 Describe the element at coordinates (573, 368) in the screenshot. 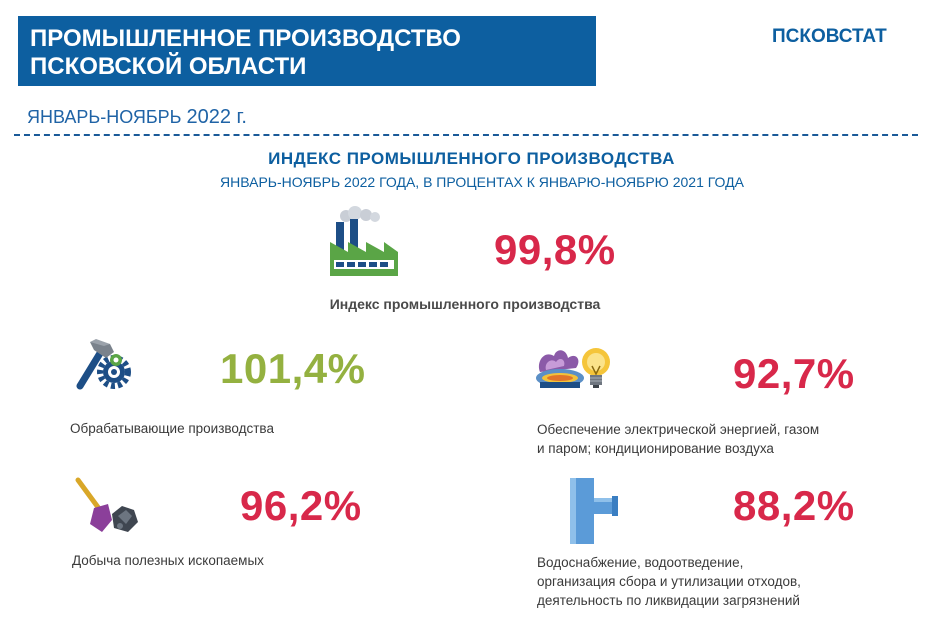

I see `gas-flame-lightbulb-icon` at that location.